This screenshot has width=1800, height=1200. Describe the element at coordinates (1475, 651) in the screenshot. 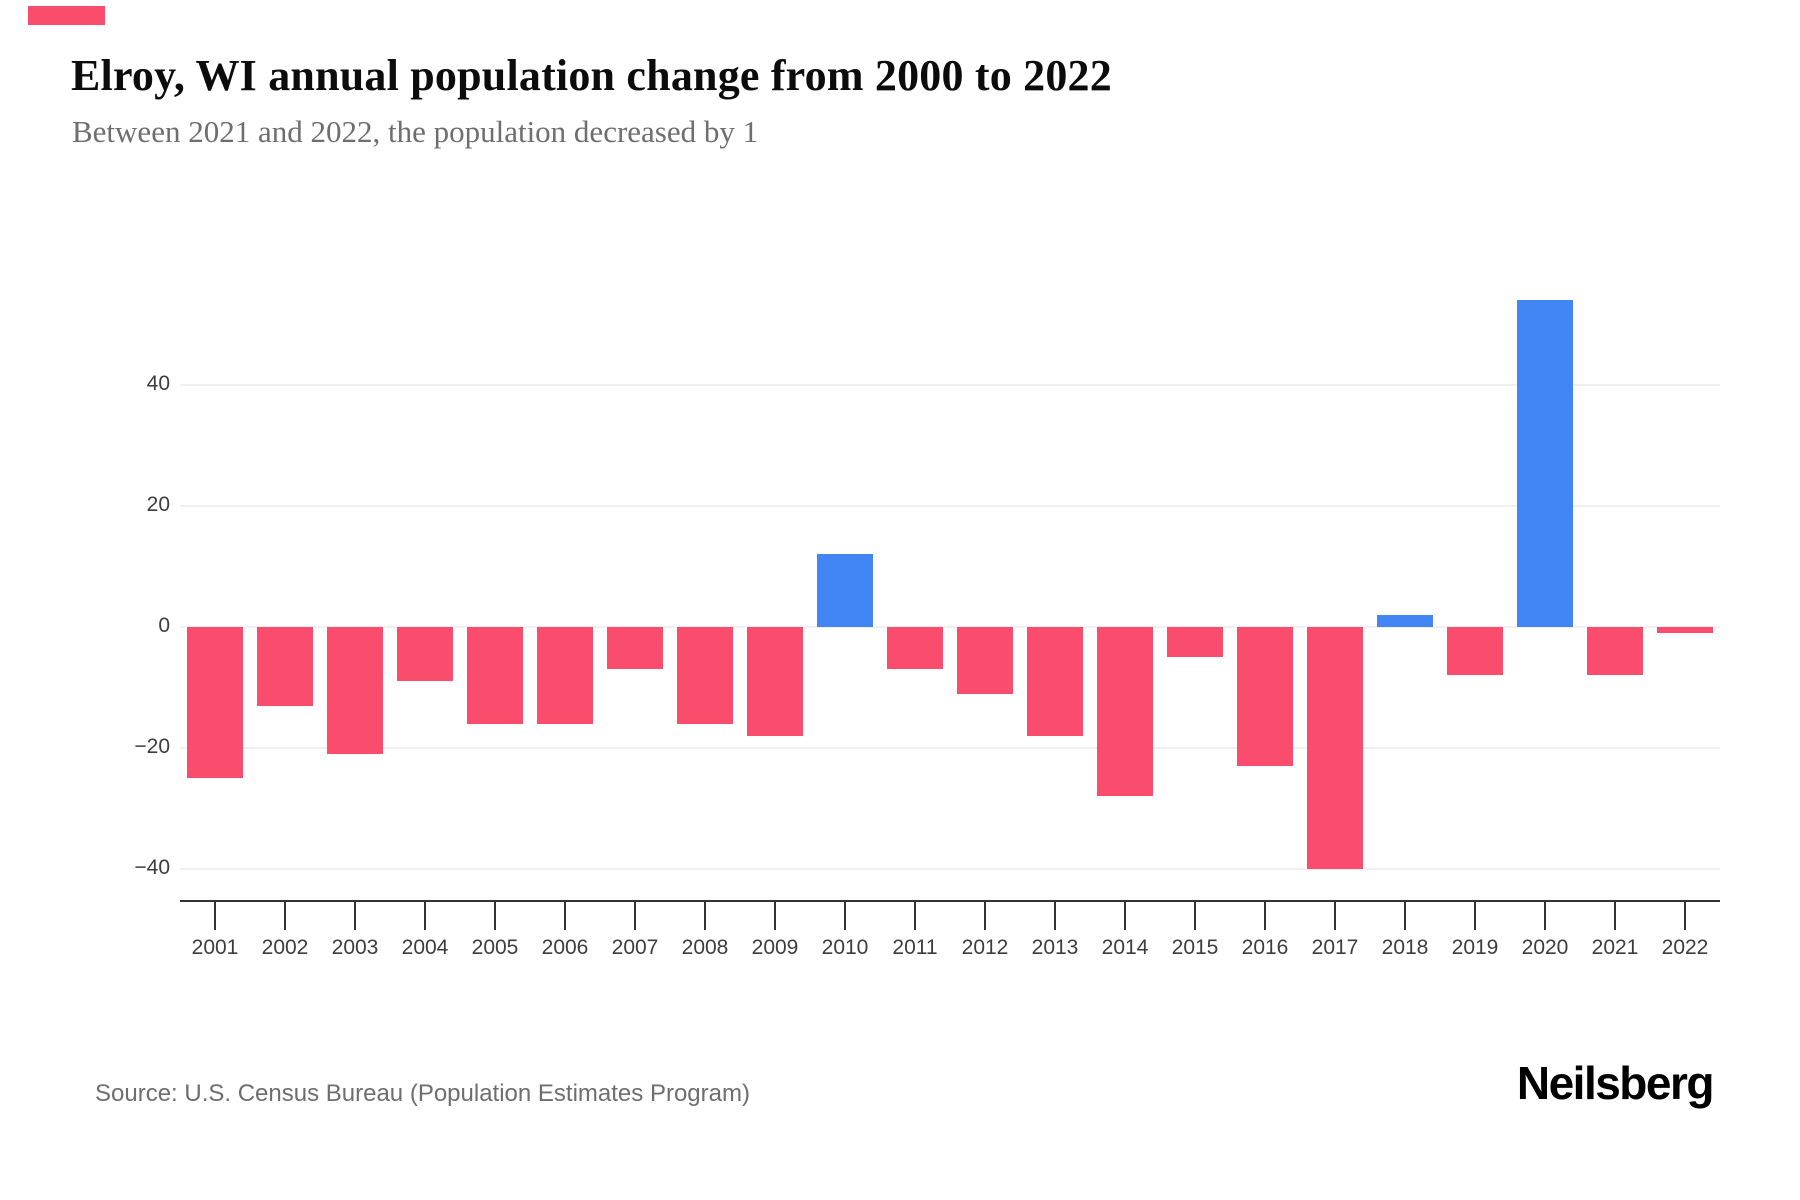

I see `bar-2019` at that location.